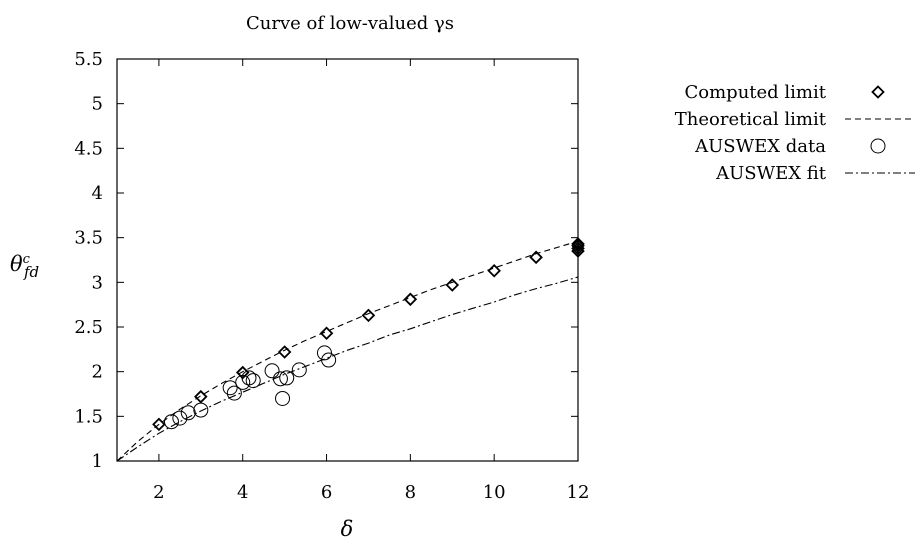  I want to click on legend-label: AUSWEX data, so click(760, 146).